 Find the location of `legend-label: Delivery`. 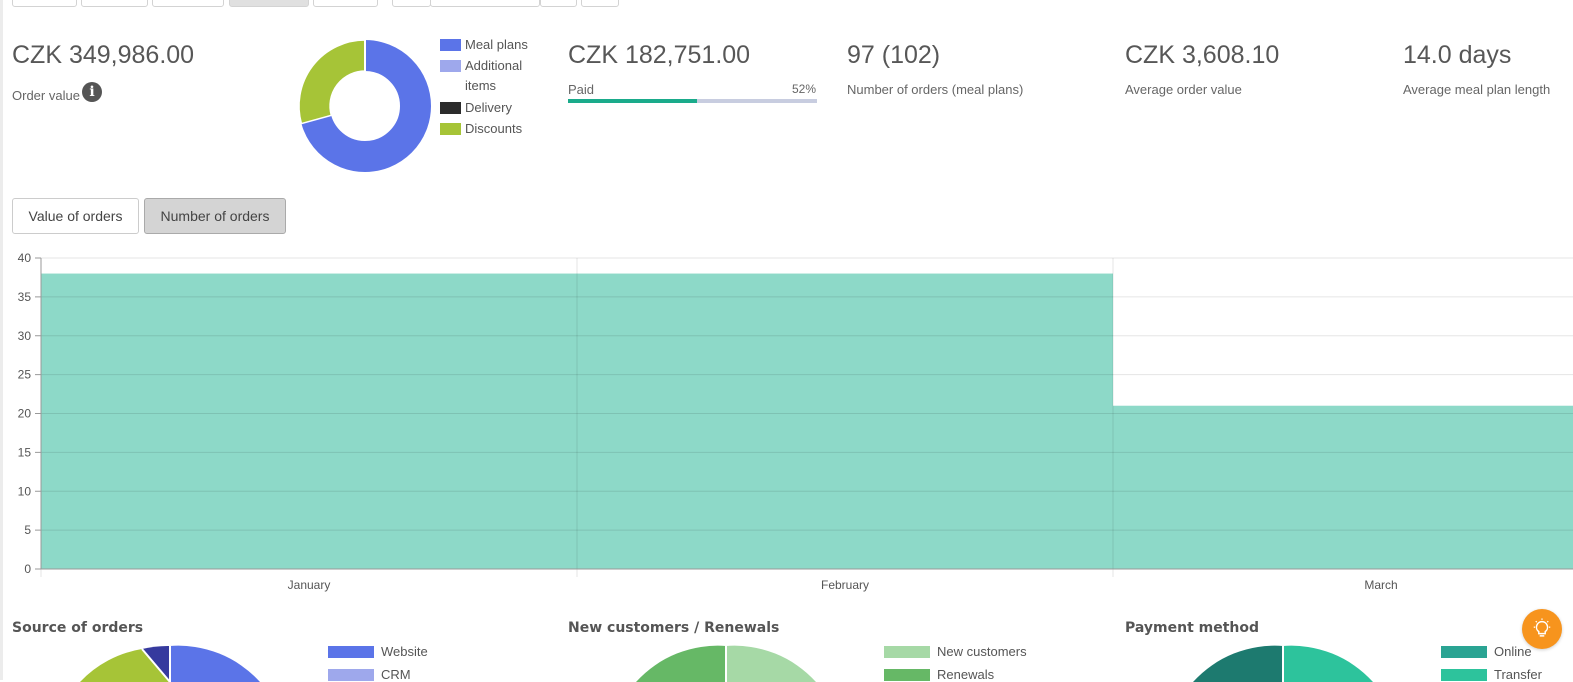

legend-label: Delivery is located at coordinates (488, 107).